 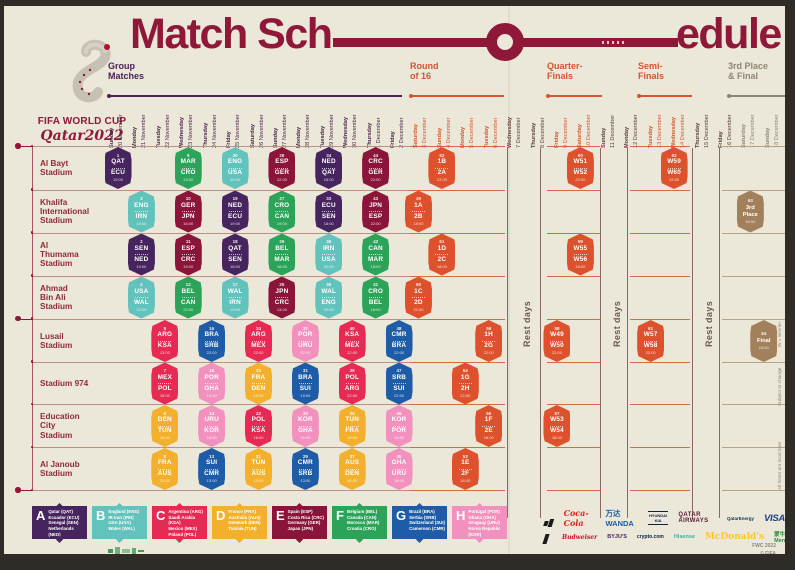 What do you see at coordinates (398, 123) in the screenshot?
I see `date-label: Friday 2 December` at bounding box center [398, 123].